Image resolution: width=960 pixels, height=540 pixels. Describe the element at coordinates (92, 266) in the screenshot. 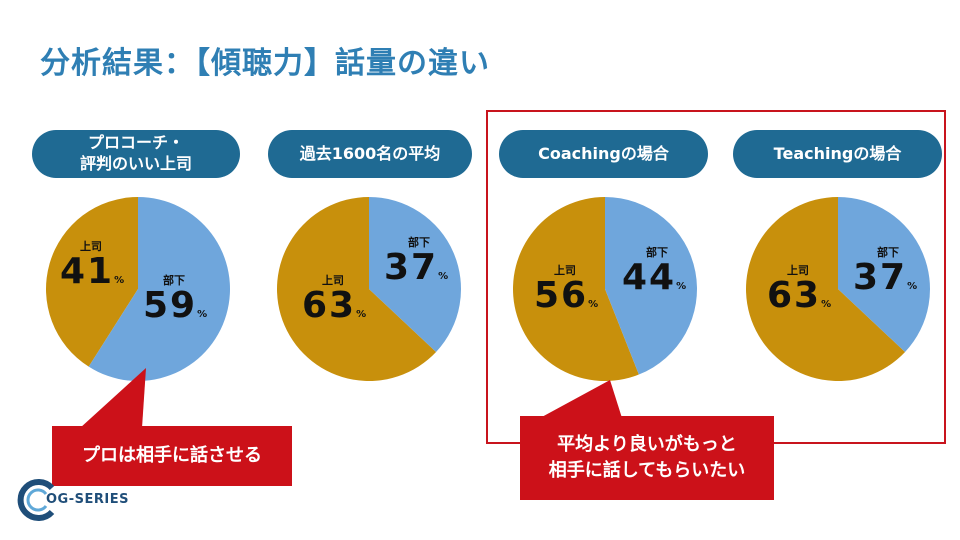

I see `pie-pro-coach-boss-label: 上司 41%` at that location.